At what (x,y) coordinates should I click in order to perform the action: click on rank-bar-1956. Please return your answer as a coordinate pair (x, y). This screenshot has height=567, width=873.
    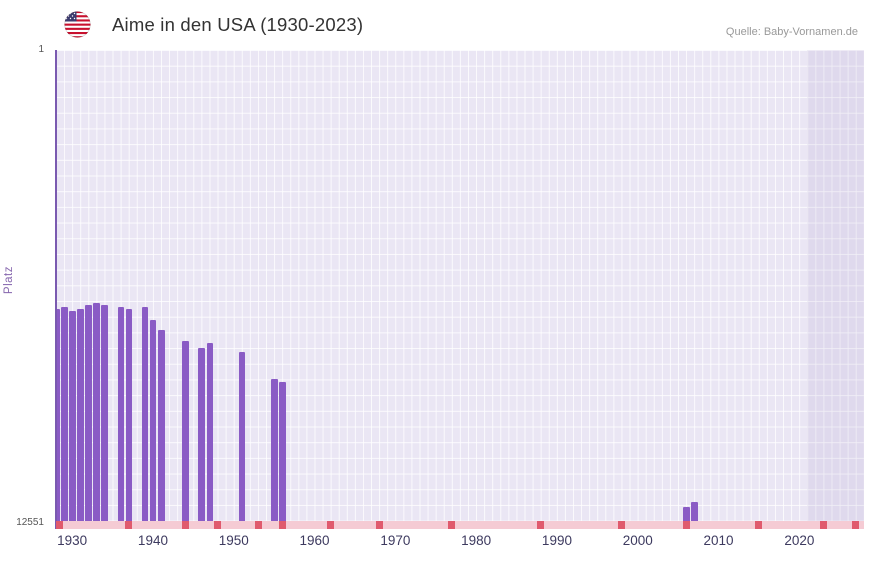
    Looking at the image, I should click on (282, 451).